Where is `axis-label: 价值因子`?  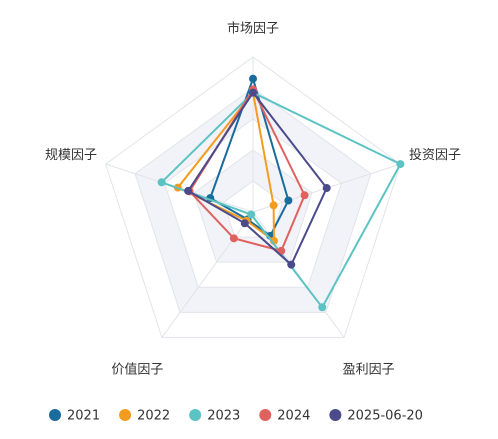 axis-label: 价值因子 is located at coordinates (137, 370).